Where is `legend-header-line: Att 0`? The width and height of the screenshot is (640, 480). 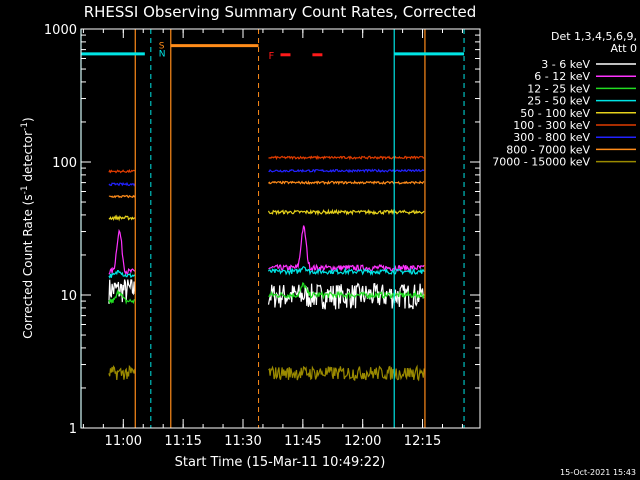 legend-header-line: Att 0 is located at coordinates (624, 48).